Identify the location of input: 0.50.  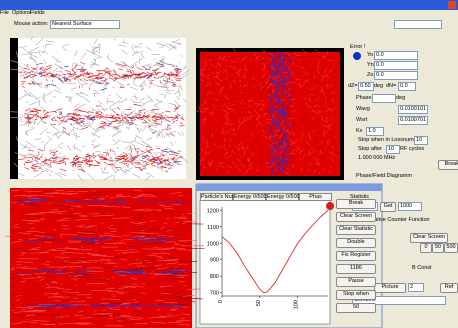
(366, 86).